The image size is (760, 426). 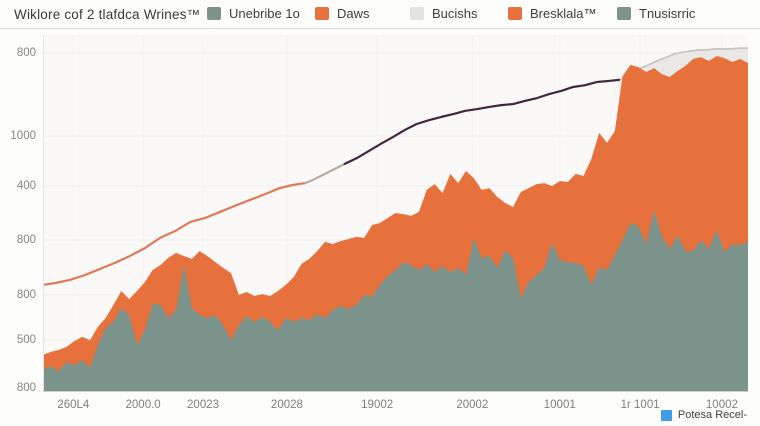 I want to click on legend-item-unebribe-1o: Unebribe 1o, so click(x=253, y=13).